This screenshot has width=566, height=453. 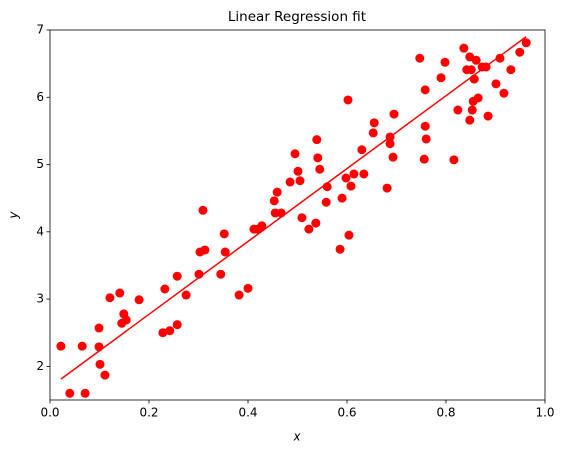 I want to click on x-tick-label: 0.6, so click(x=346, y=413).